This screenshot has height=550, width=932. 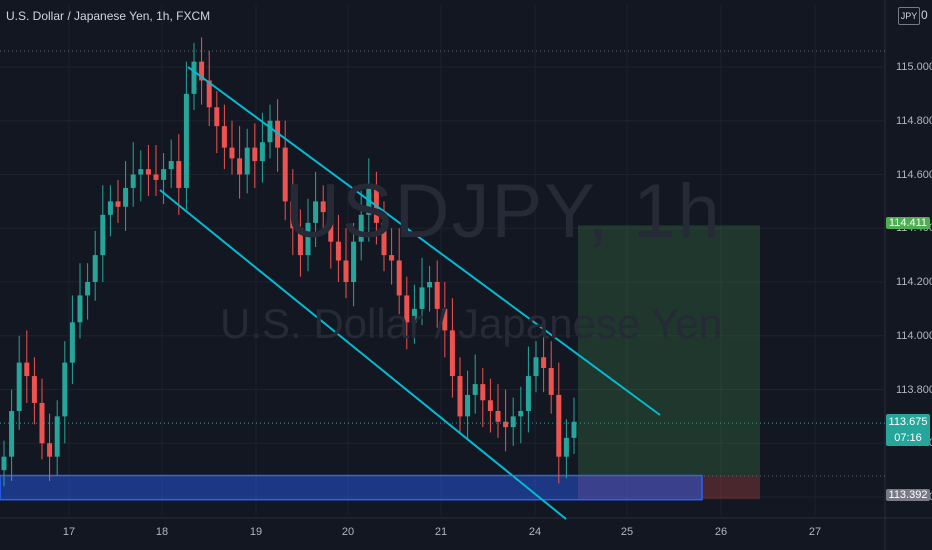 I want to click on last-price: 113.675, so click(x=908, y=422).